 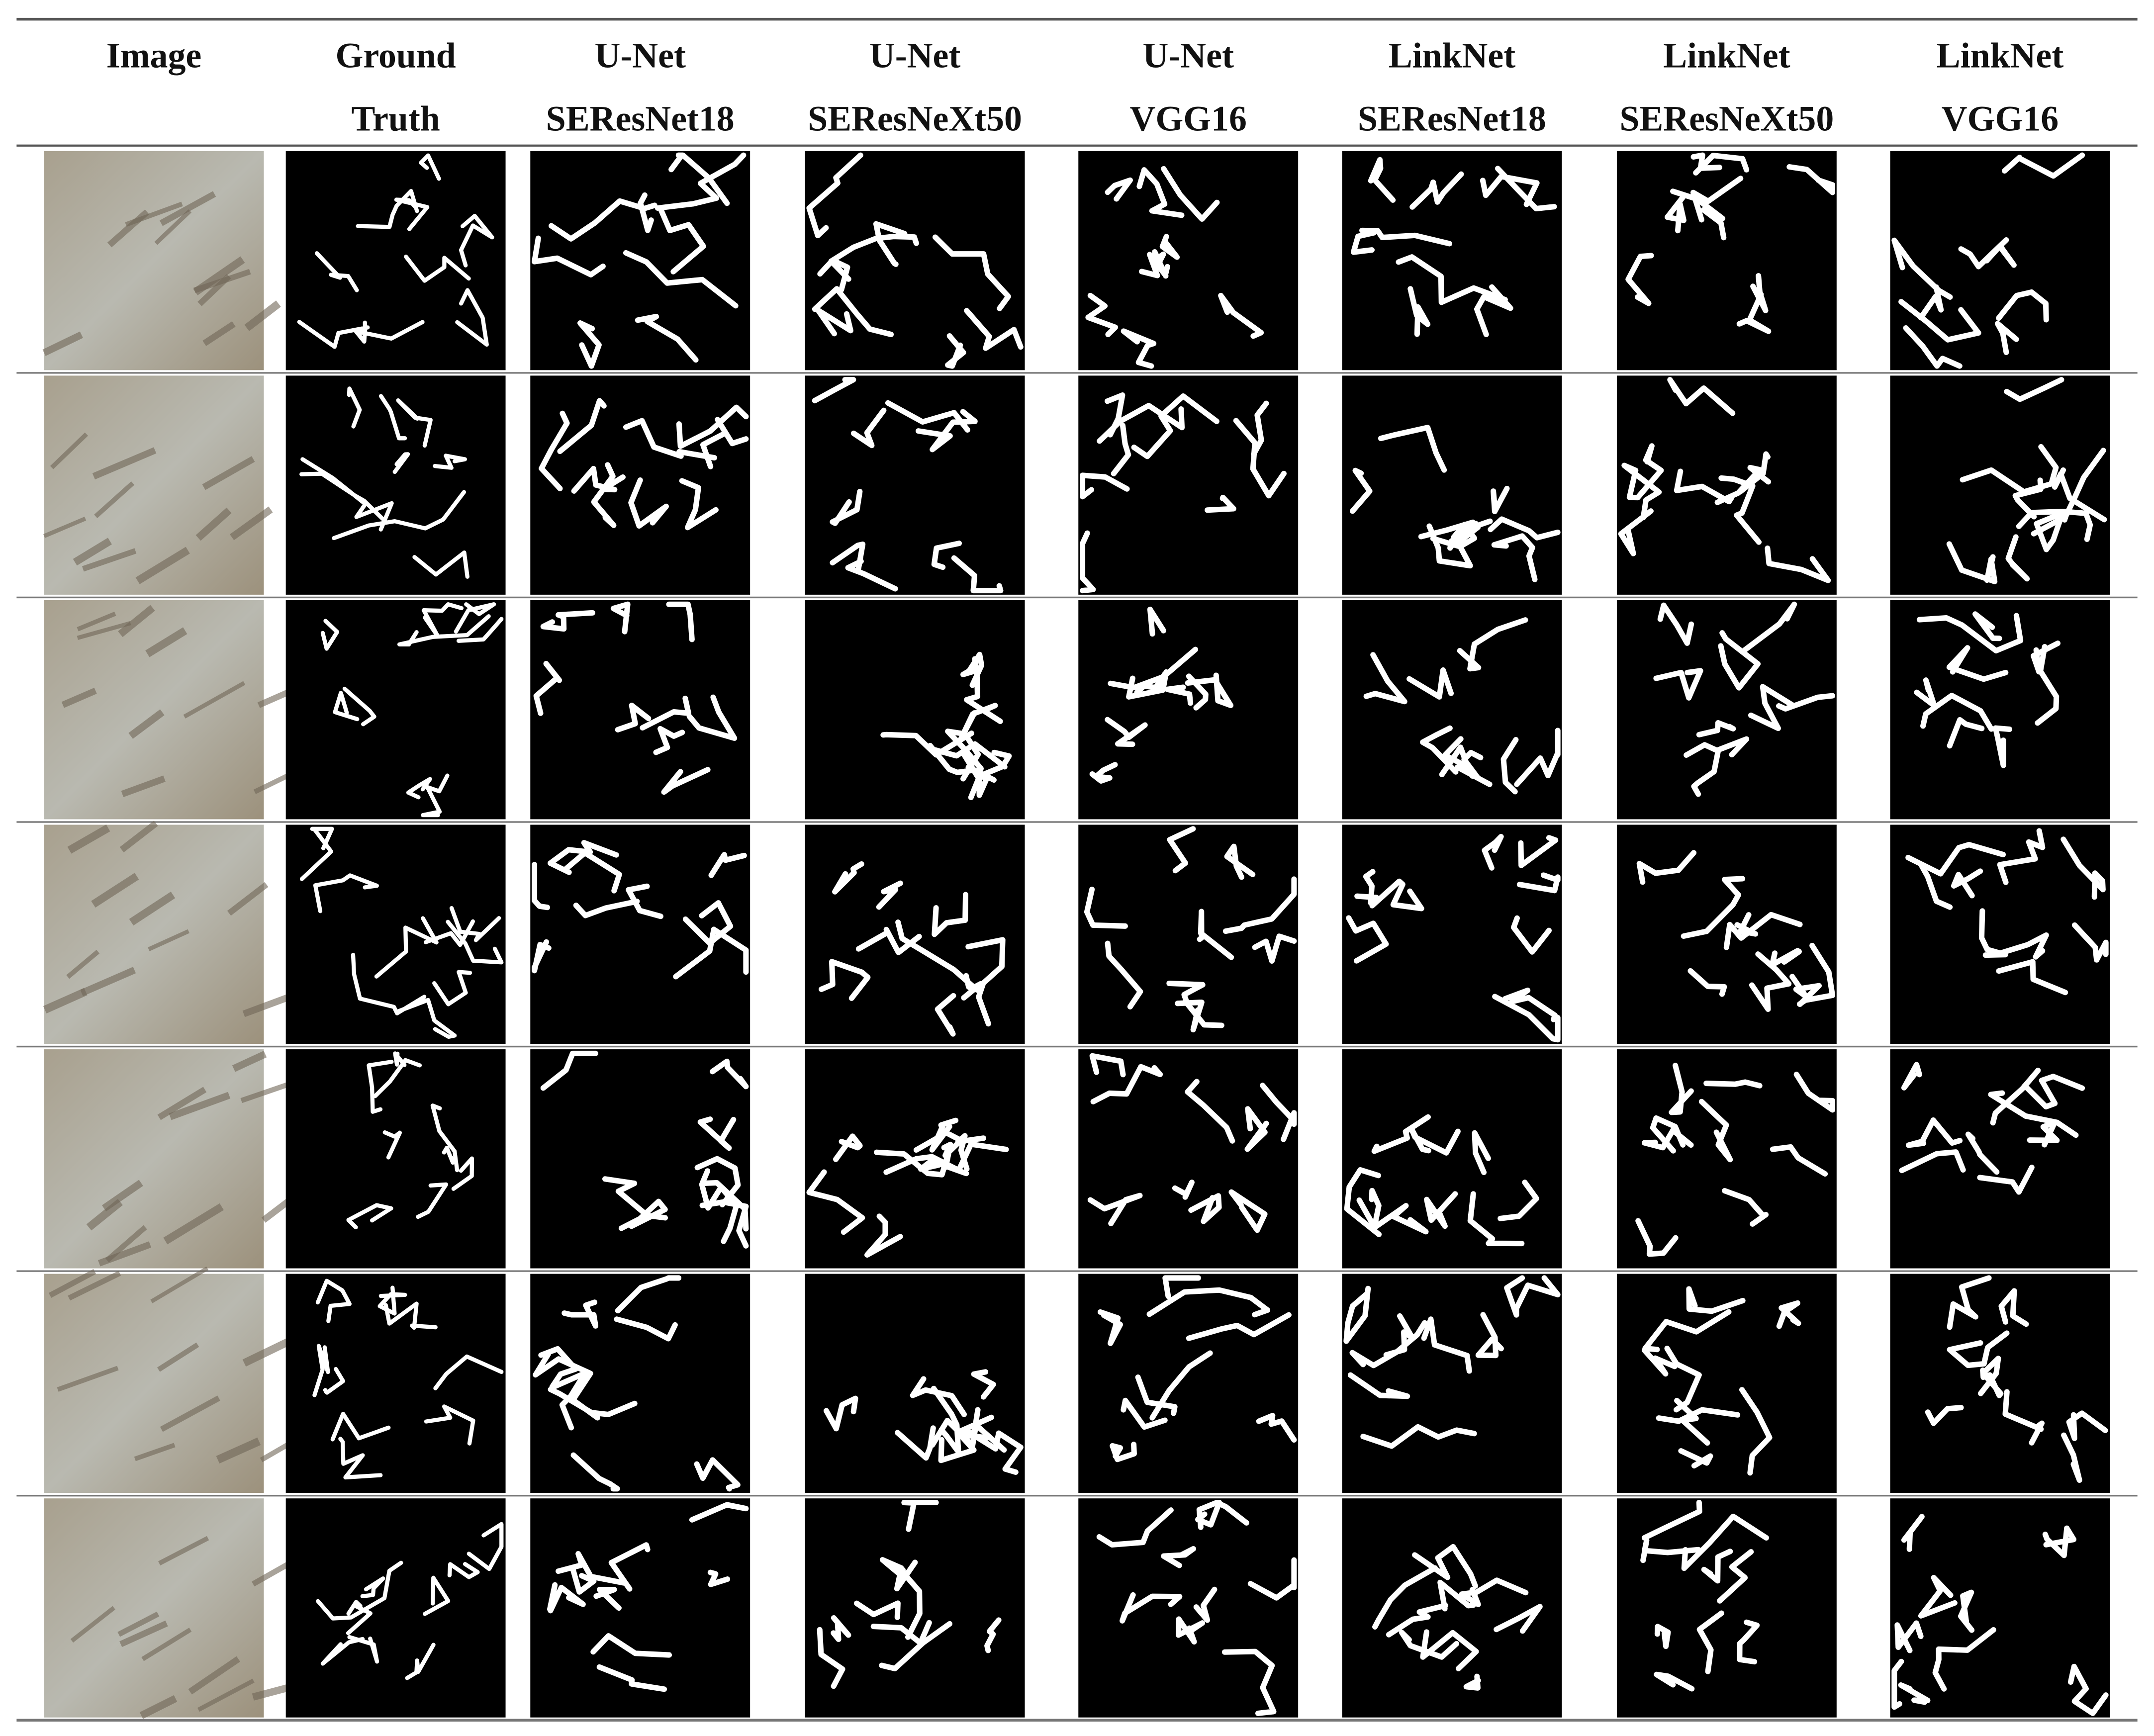 I want to click on column-header: Truth, so click(x=396, y=118).